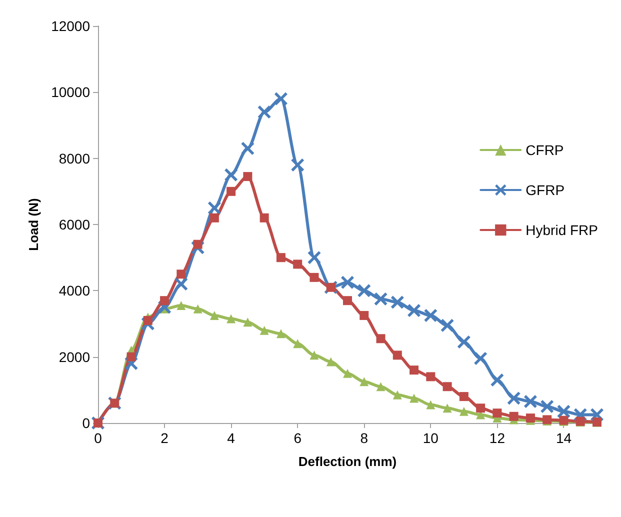 The image size is (621, 517). What do you see at coordinates (70, 26) in the screenshot?
I see `y-tick-label: 12000` at bounding box center [70, 26].